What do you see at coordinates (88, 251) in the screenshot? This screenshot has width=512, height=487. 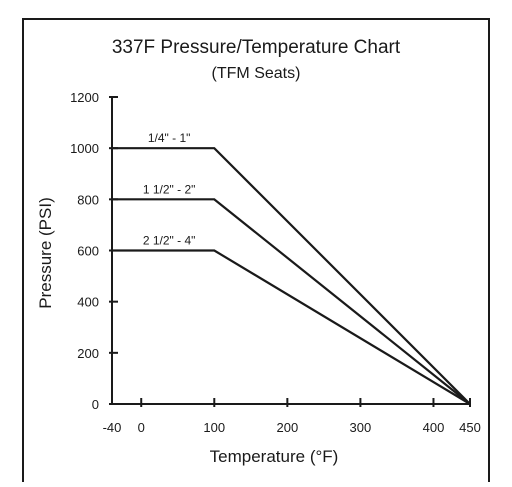 I see `y-tick-label: 600` at bounding box center [88, 251].